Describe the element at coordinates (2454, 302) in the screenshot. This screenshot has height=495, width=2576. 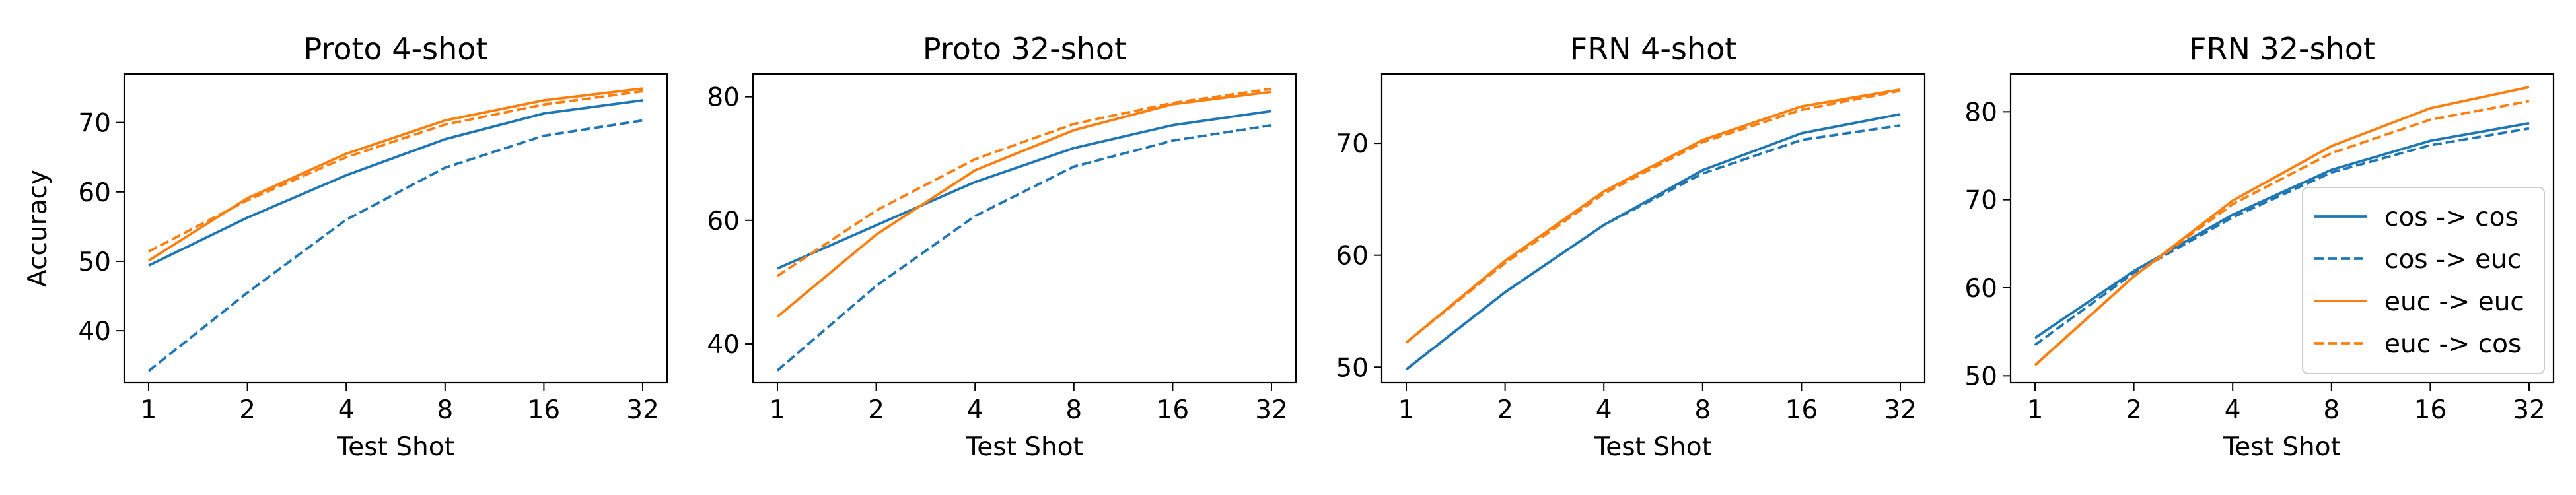
I see `legend-label: euc -> euc` at that location.